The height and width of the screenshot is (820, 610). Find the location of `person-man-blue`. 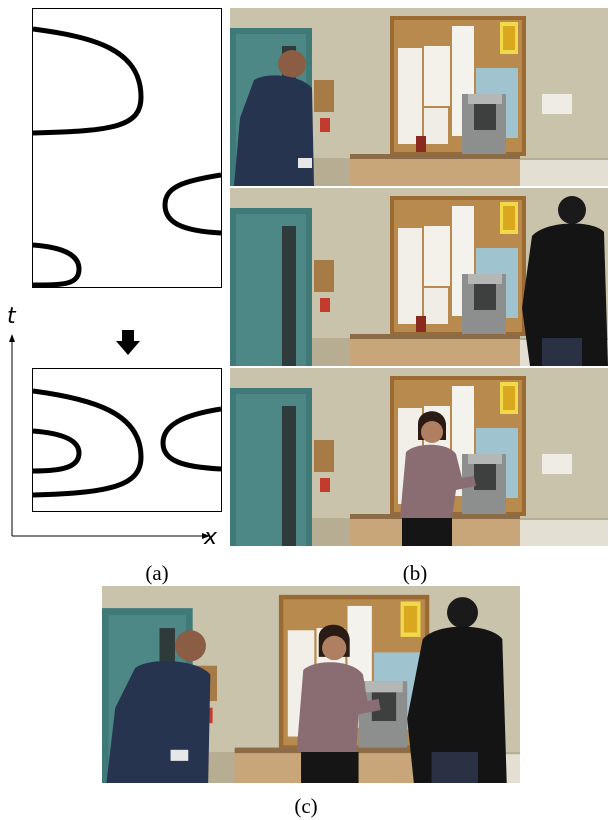

person-man-blue is located at coordinates (274, 118).